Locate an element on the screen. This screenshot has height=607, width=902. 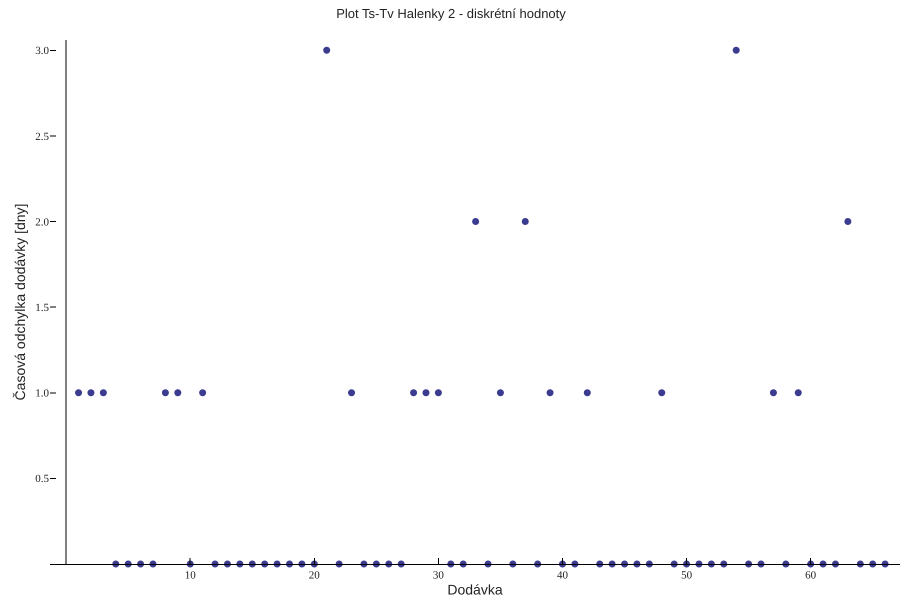
y-tick-label: 2.5 is located at coordinates (42, 136).